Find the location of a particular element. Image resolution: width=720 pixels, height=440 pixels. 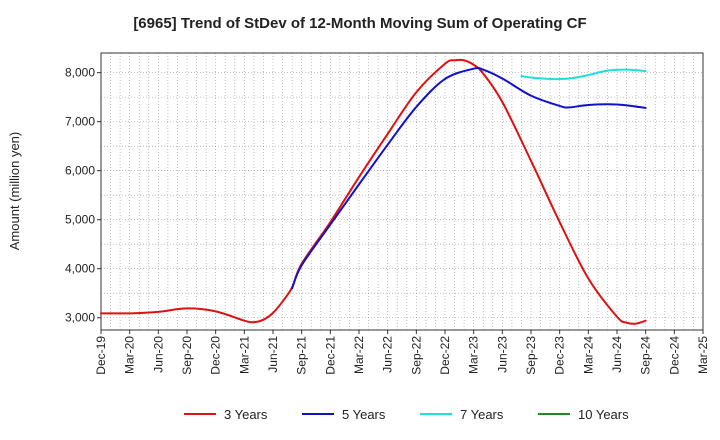

x-tick-label: Sep-20 is located at coordinates (187, 355).